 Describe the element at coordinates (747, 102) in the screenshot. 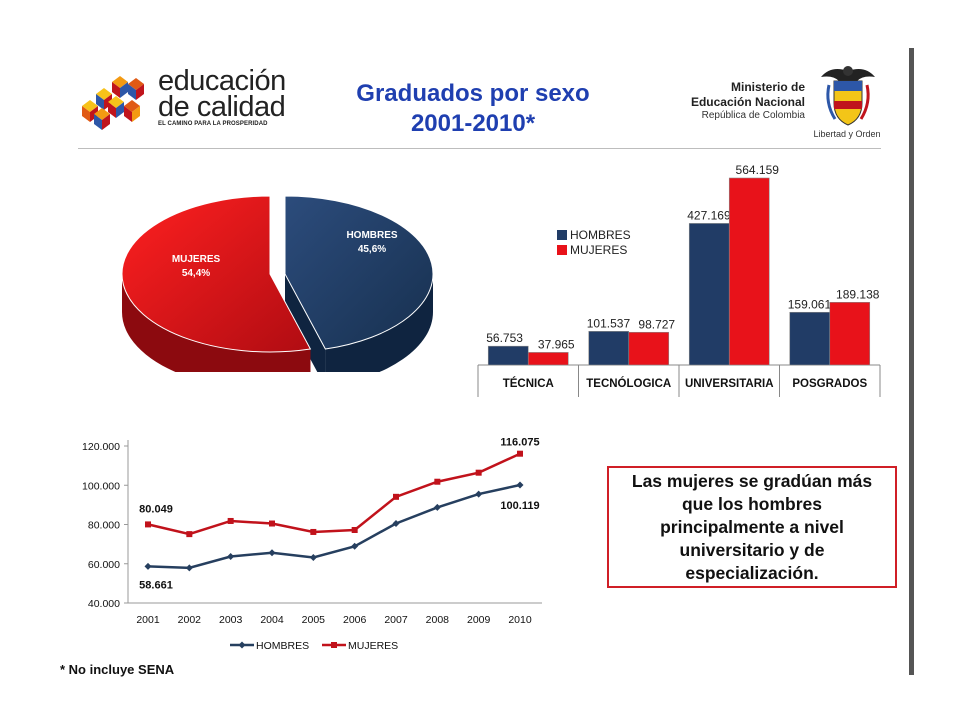

I see `ministry-name-line2: Educación Nacional` at that location.